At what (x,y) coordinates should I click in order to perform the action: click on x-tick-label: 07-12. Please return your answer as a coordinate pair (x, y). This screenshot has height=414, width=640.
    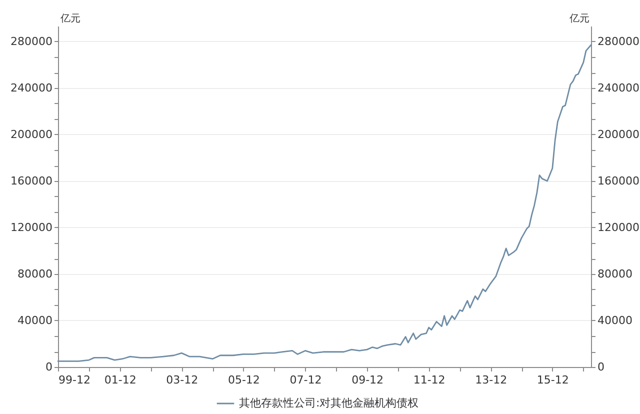
    Looking at the image, I should click on (306, 380).